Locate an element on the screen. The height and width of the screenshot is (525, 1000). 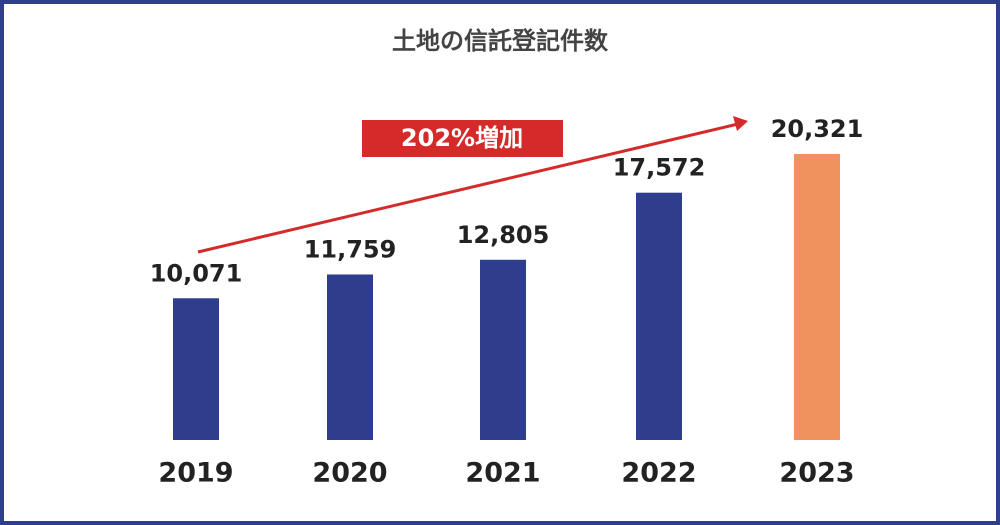
x-tick-label: 2019 is located at coordinates (195, 473).